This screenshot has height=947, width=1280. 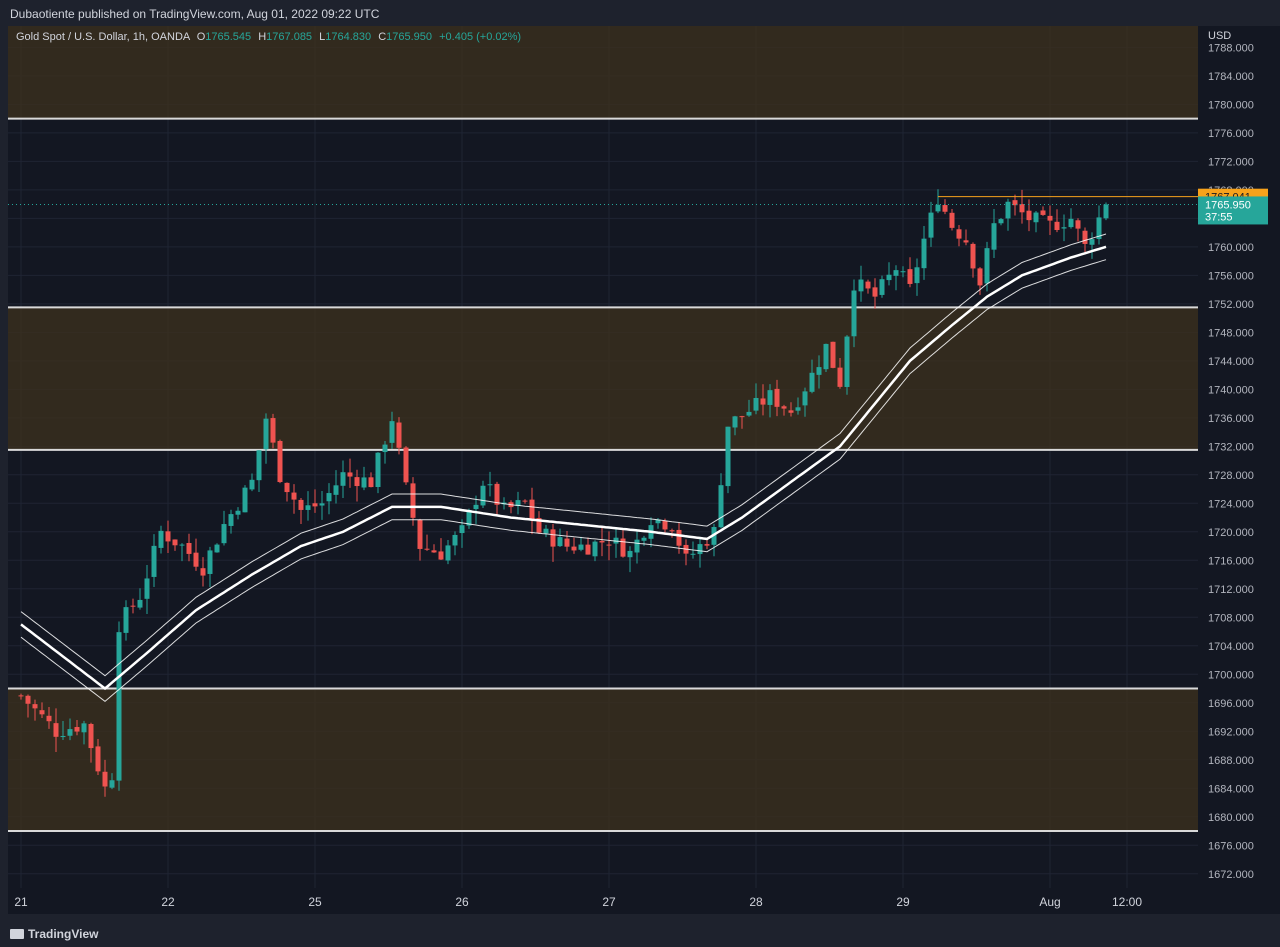 What do you see at coordinates (315, 902) in the screenshot?
I see `time-axis-label: 25` at bounding box center [315, 902].